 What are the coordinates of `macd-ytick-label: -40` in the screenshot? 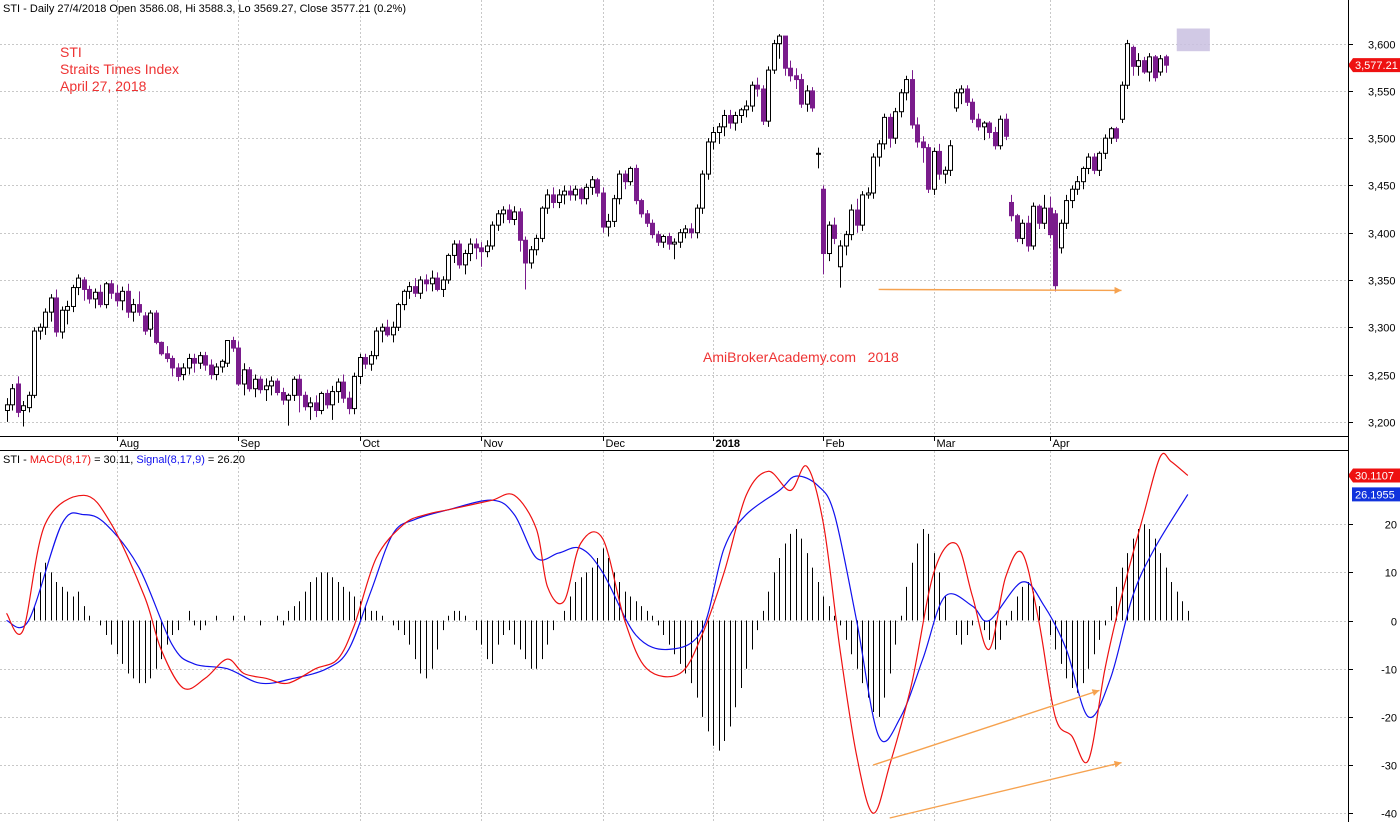 It's located at (1389, 815).